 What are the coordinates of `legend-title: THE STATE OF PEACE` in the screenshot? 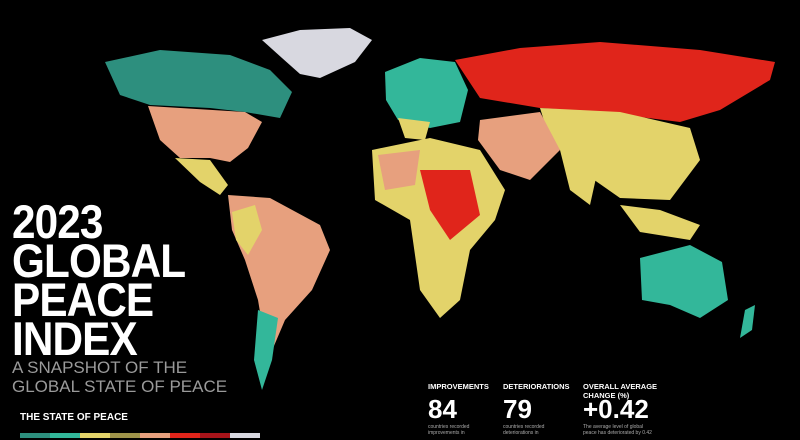 It's located at (74, 417).